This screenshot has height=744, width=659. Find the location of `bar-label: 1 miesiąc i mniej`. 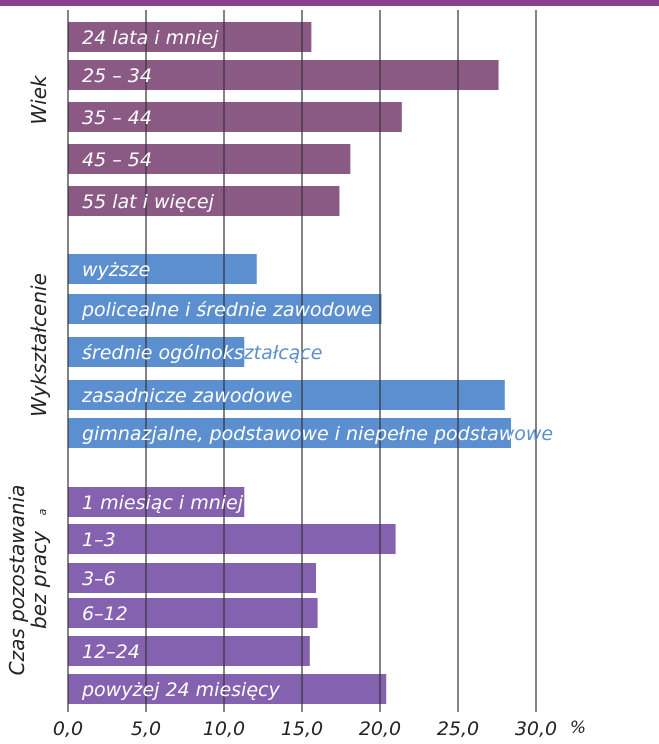

bar-label: 1 miesiąc i mniej is located at coordinates (163, 503).